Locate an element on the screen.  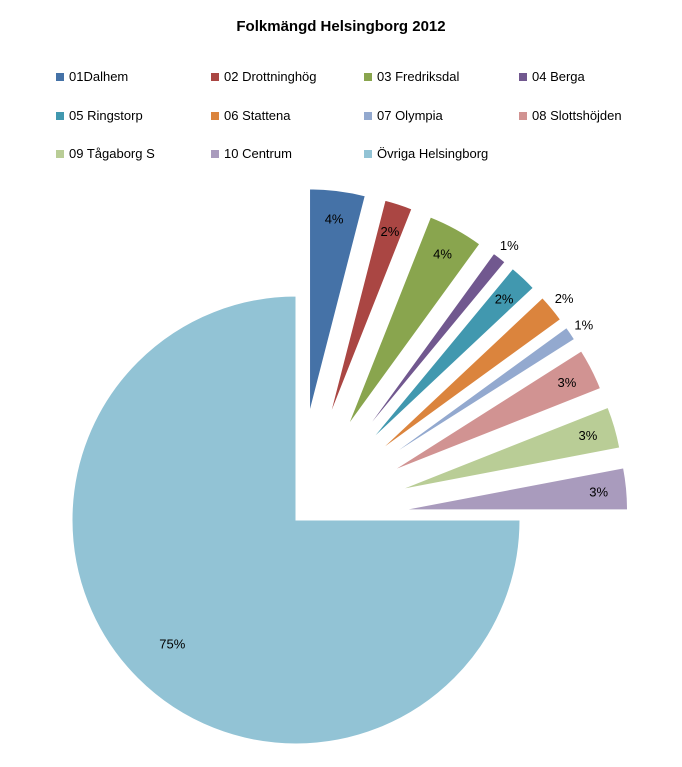
legend-item: 06 Stattena is located at coordinates (251, 115).